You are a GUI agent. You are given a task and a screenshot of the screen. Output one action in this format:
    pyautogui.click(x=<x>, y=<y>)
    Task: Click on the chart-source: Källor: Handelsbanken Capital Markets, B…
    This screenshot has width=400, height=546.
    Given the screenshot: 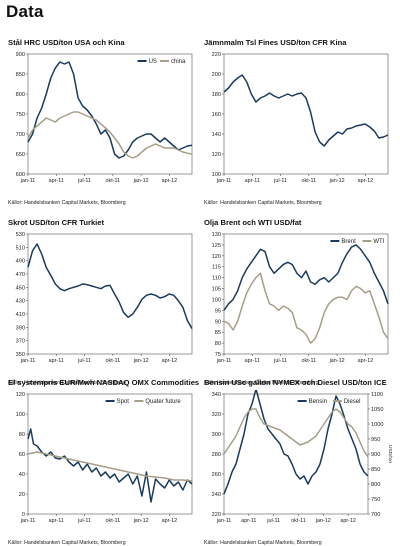 What is the action you would take?
    pyautogui.click(x=67, y=203)
    